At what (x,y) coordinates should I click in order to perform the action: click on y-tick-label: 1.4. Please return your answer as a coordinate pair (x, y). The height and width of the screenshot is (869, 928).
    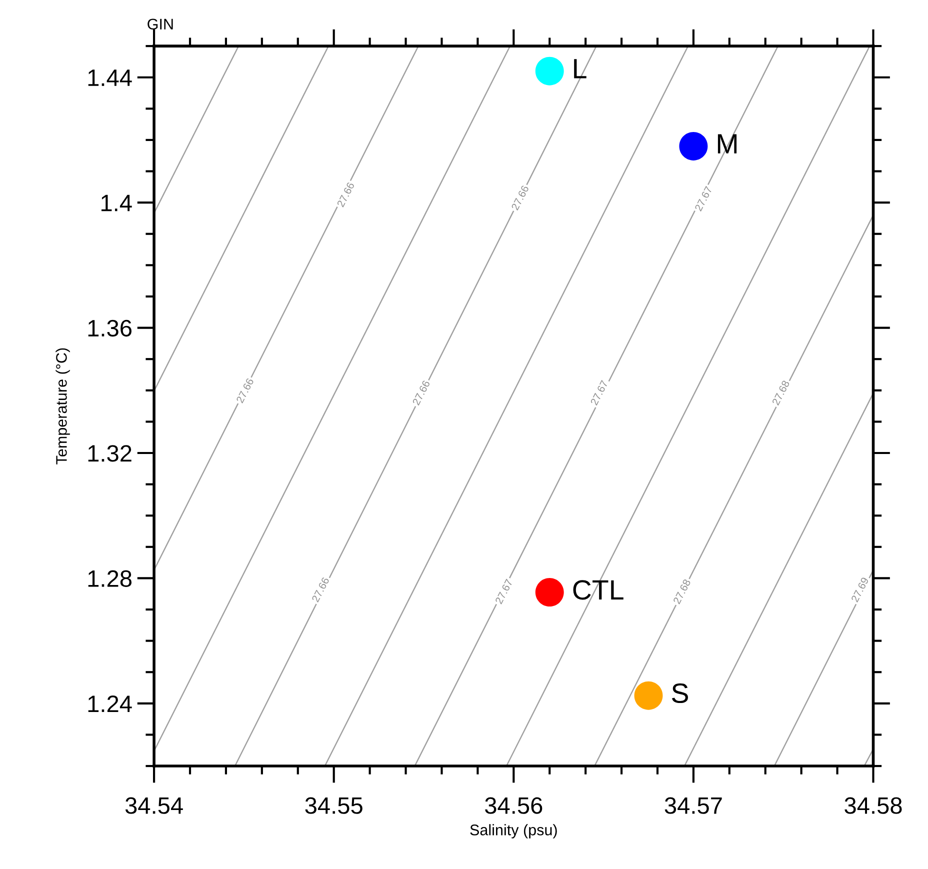
    Looking at the image, I should click on (117, 203).